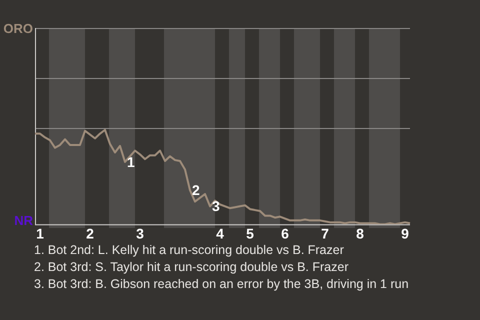  What do you see at coordinates (405, 233) in the screenshot?
I see `x-tick-label: 9` at bounding box center [405, 233].